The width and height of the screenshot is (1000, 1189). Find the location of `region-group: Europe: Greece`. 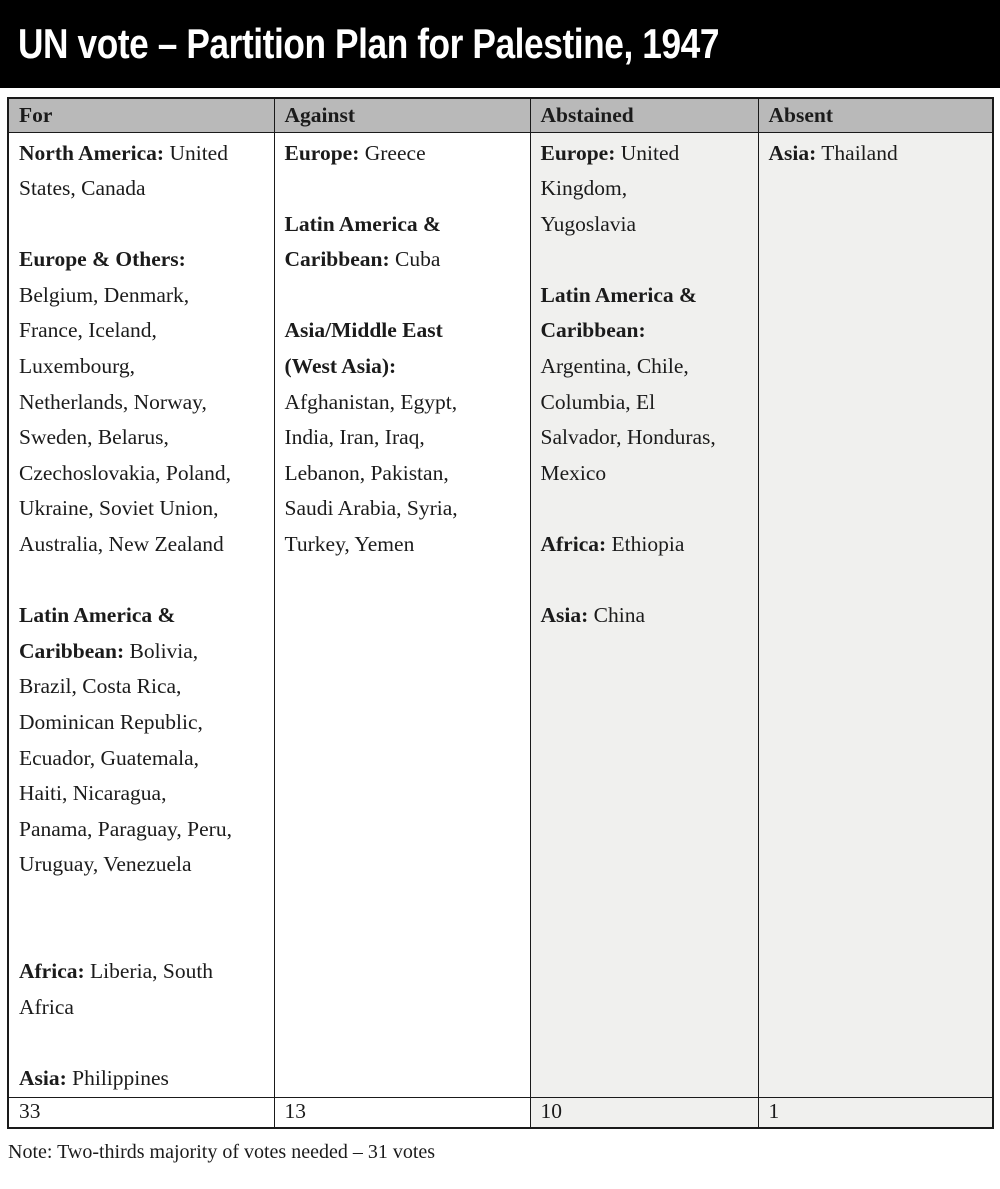

region-group: Europe: Greece is located at coordinates (403, 154).